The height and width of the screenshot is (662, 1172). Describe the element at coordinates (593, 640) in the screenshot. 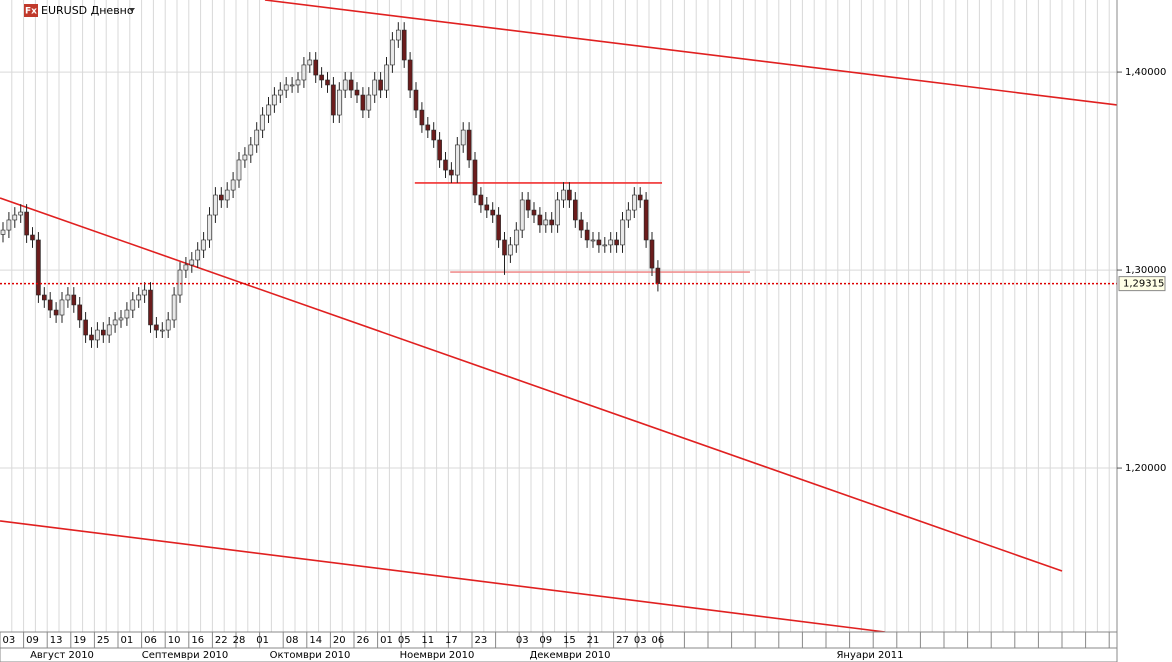

I see `x-tick-label: 21` at that location.